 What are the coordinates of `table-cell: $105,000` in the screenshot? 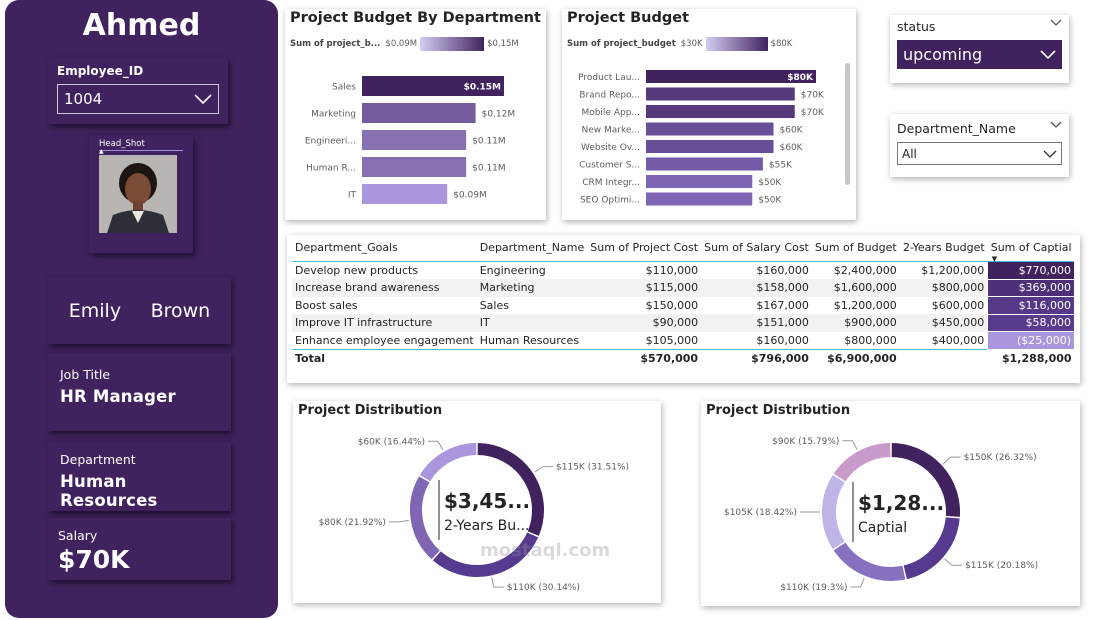 It's located at (672, 340).